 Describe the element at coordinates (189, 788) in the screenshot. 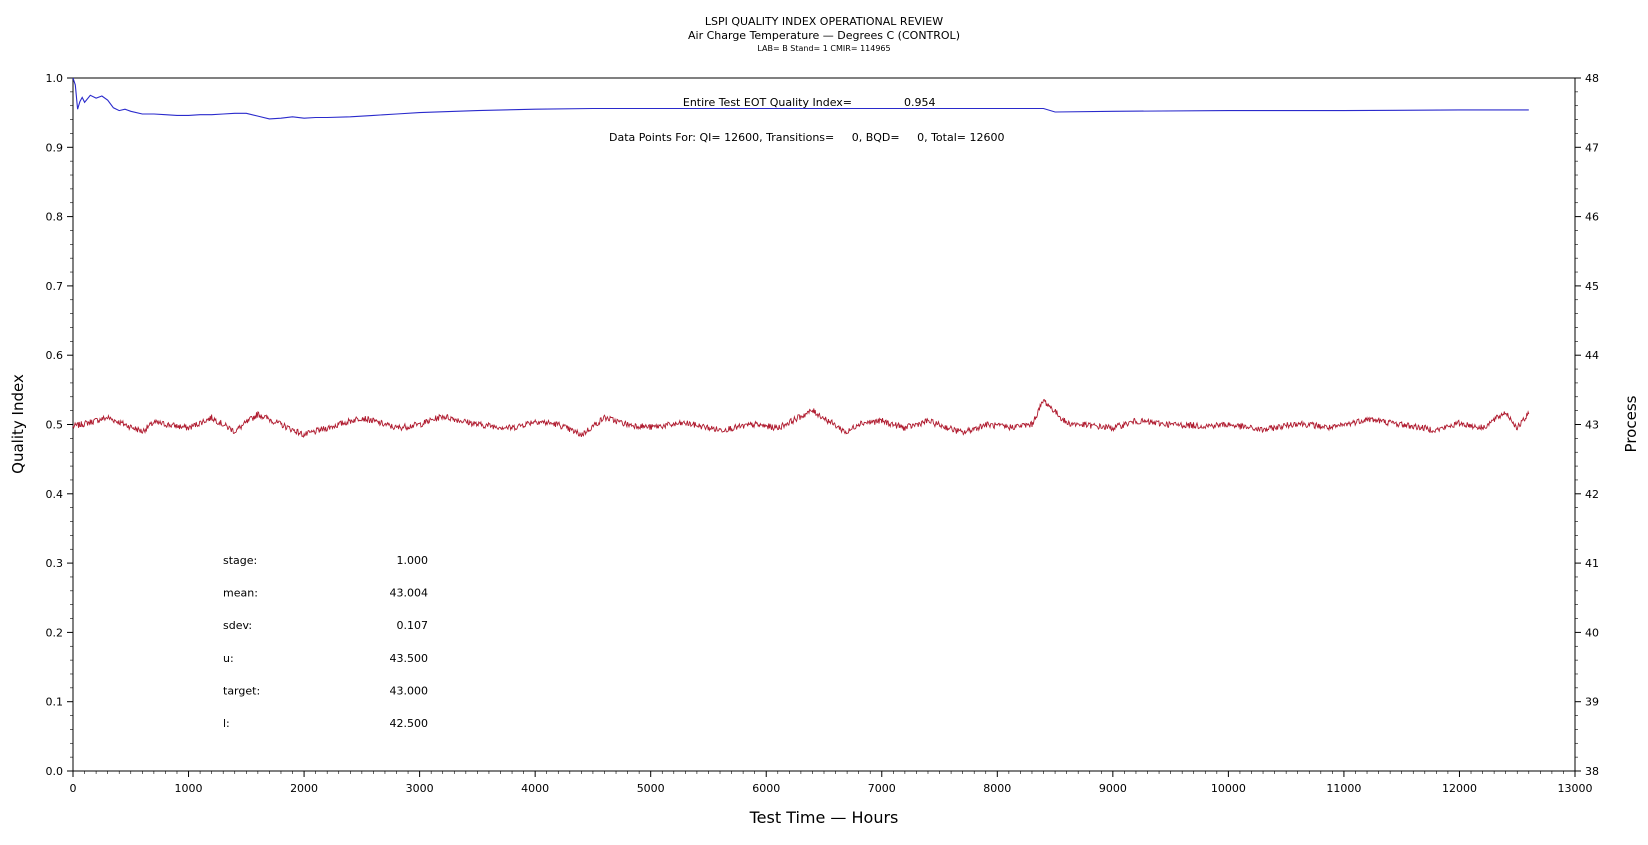

I see `x-tick-label: 1000` at that location.